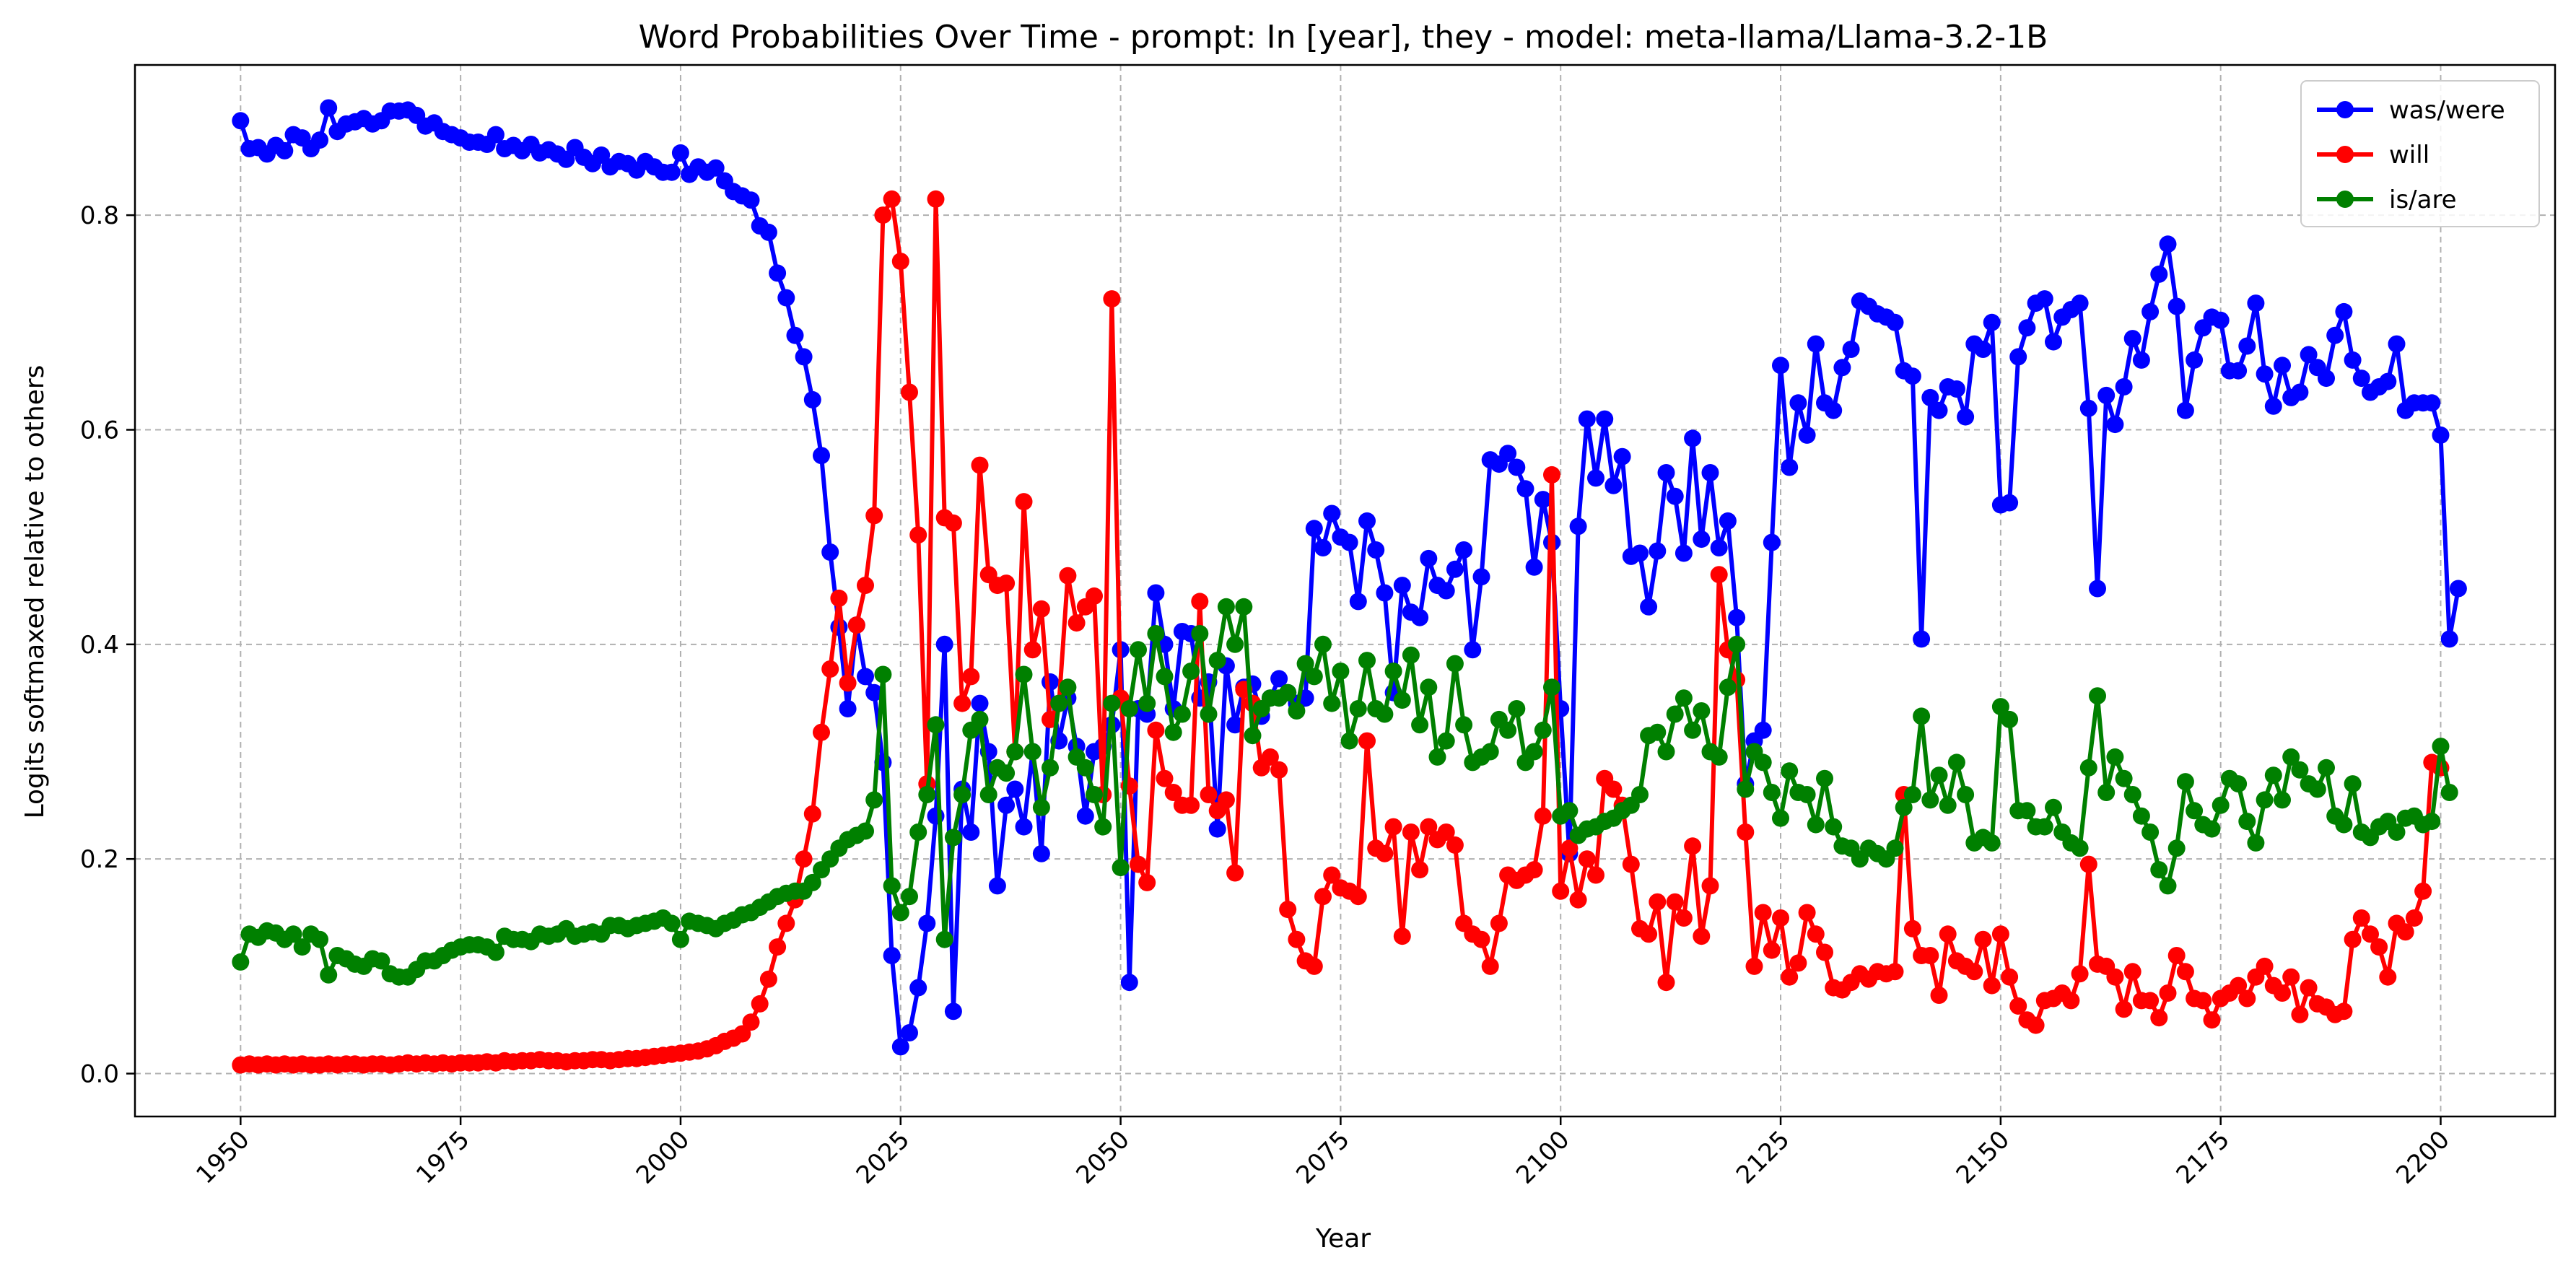 The height and width of the screenshot is (1276, 2576). I want to click on y-tick-label: 0.0, so click(99, 1074).